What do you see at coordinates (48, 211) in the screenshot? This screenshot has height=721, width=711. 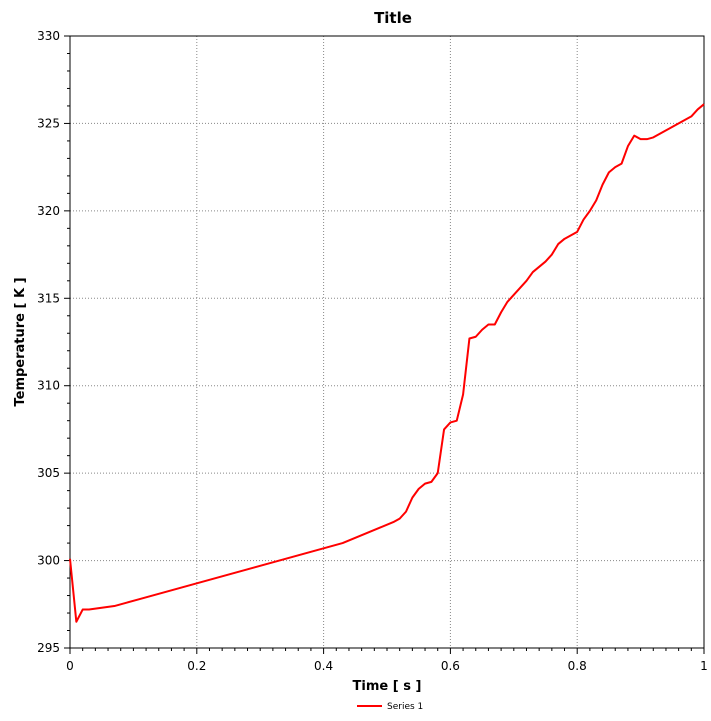 I see `y-tick-label: 320` at bounding box center [48, 211].